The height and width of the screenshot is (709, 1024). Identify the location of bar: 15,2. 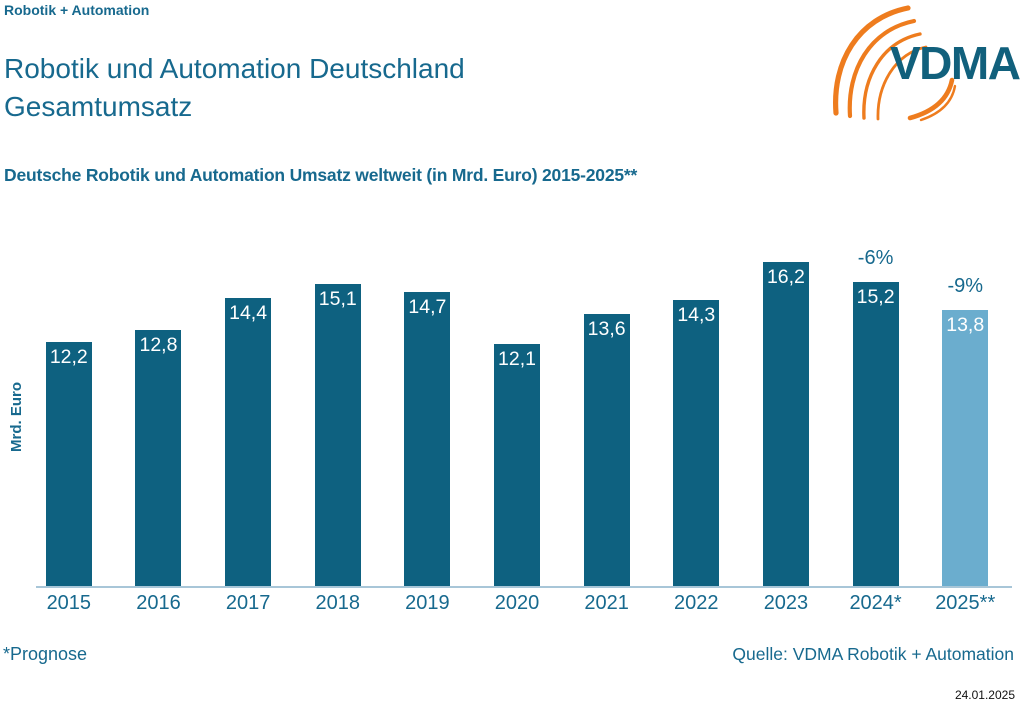
(875, 434).